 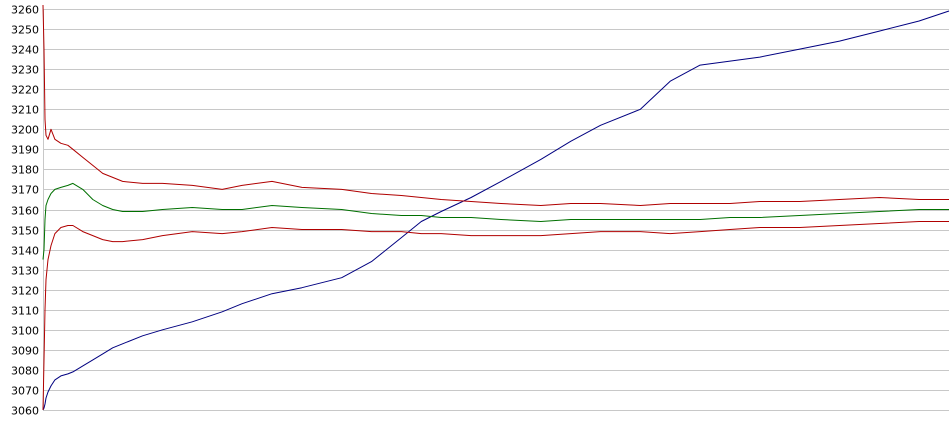 What do you see at coordinates (25, 150) in the screenshot?
I see `y-tick-label: 3190` at bounding box center [25, 150].